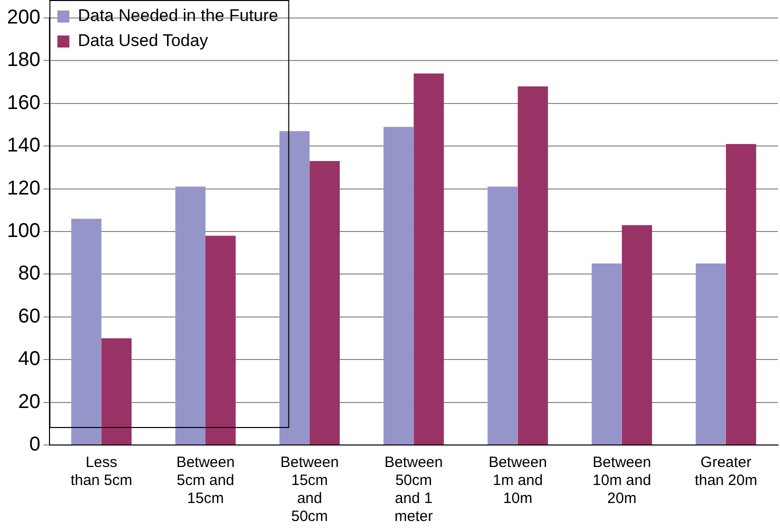 The image size is (780, 531). I want to click on y-tick-label: 60, so click(29, 316).